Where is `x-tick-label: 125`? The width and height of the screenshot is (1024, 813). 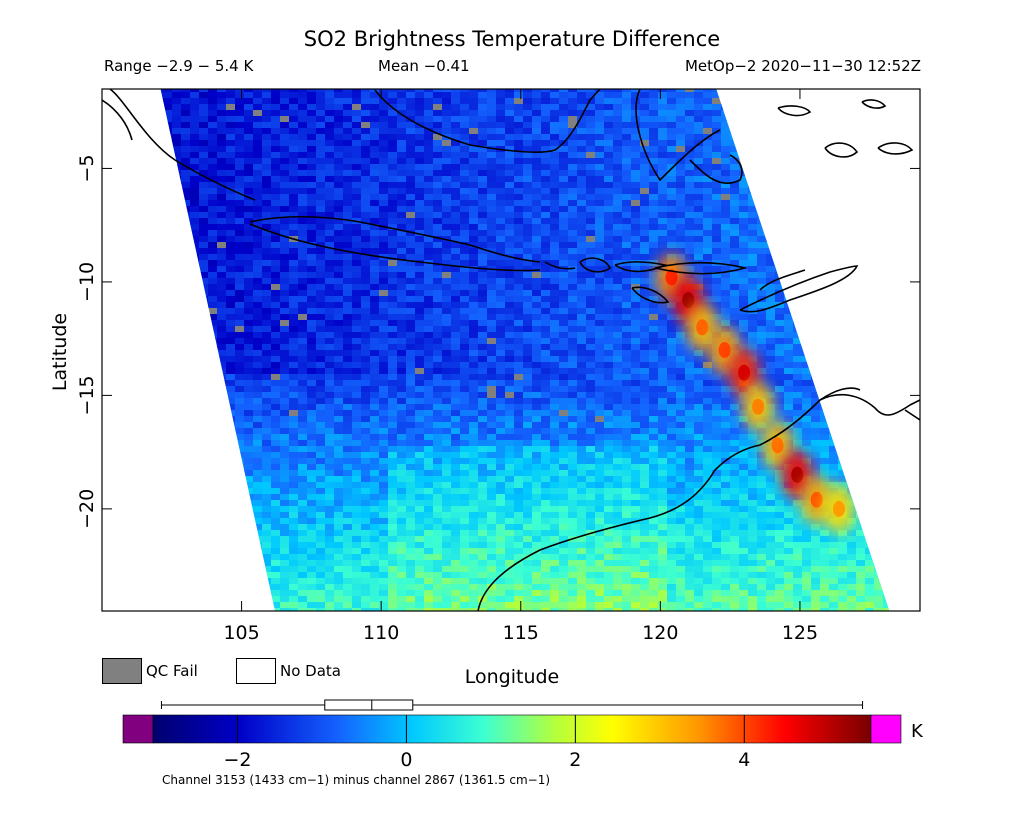 x-tick-label: 125 is located at coordinates (800, 633).